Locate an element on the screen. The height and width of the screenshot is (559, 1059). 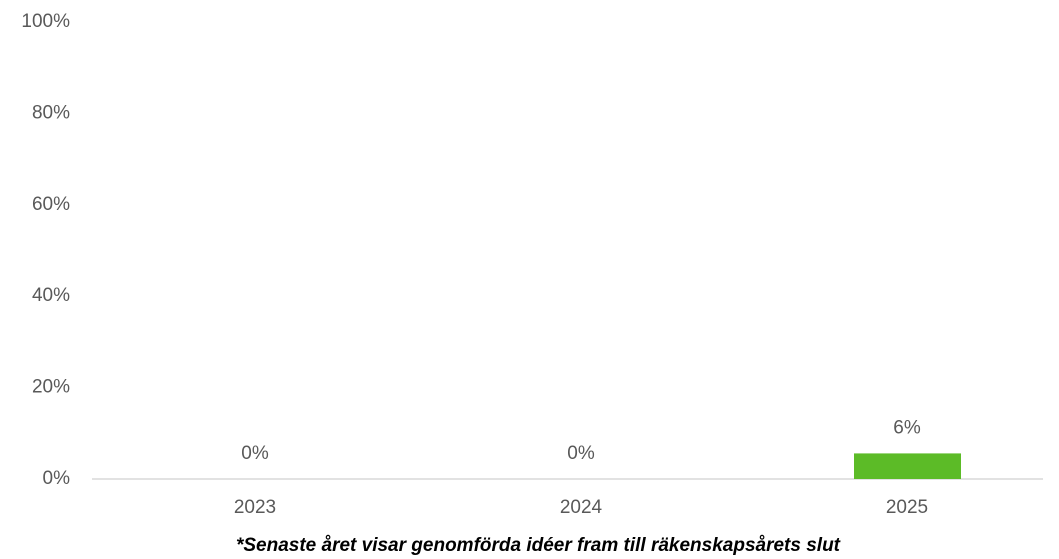
x-tick-label: 2024 is located at coordinates (581, 507).